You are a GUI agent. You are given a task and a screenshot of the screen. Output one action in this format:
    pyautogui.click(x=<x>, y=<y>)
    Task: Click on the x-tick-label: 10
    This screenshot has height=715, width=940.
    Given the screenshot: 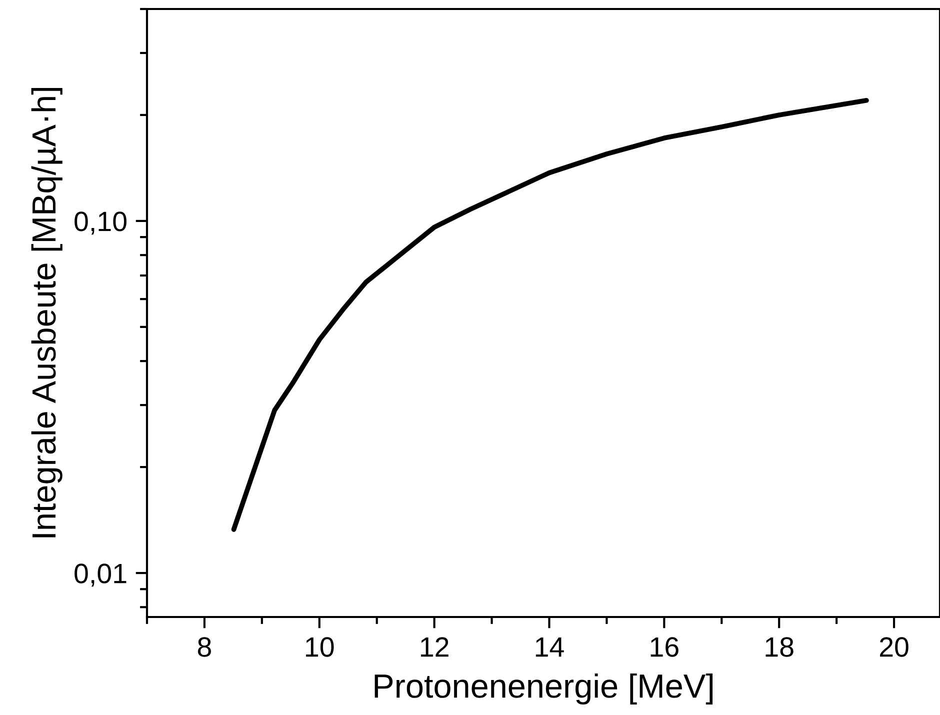 What is the action you would take?
    pyautogui.click(x=320, y=647)
    